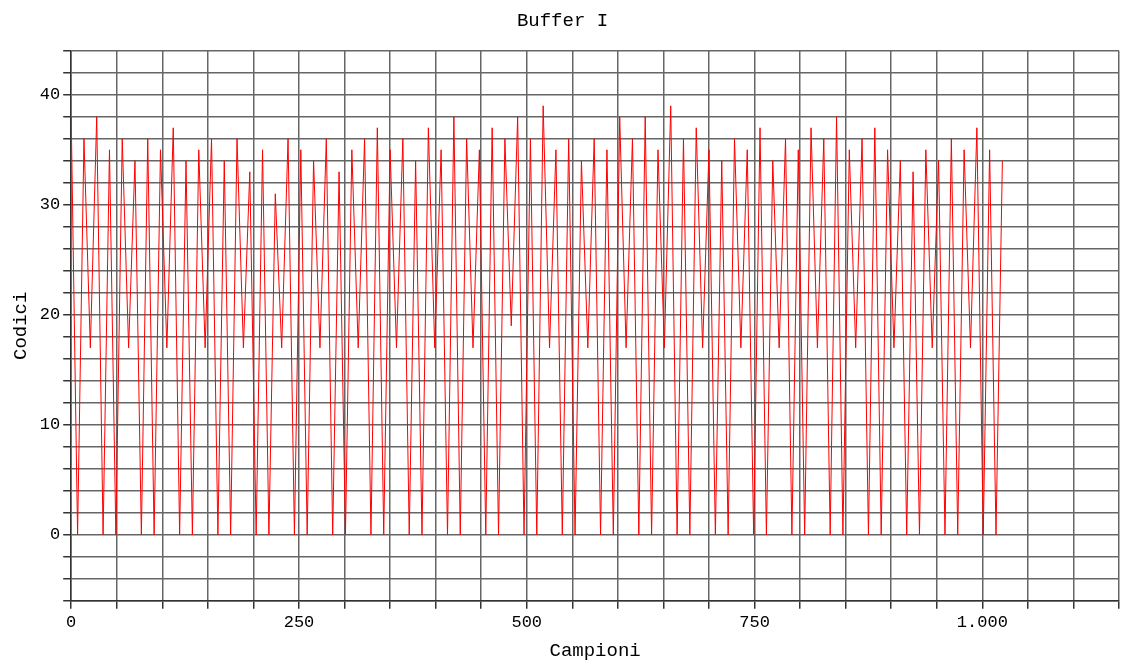 This screenshot has height=668, width=1127. Describe the element at coordinates (55, 535) in the screenshot. I see `y-tick-label: 0` at that location.